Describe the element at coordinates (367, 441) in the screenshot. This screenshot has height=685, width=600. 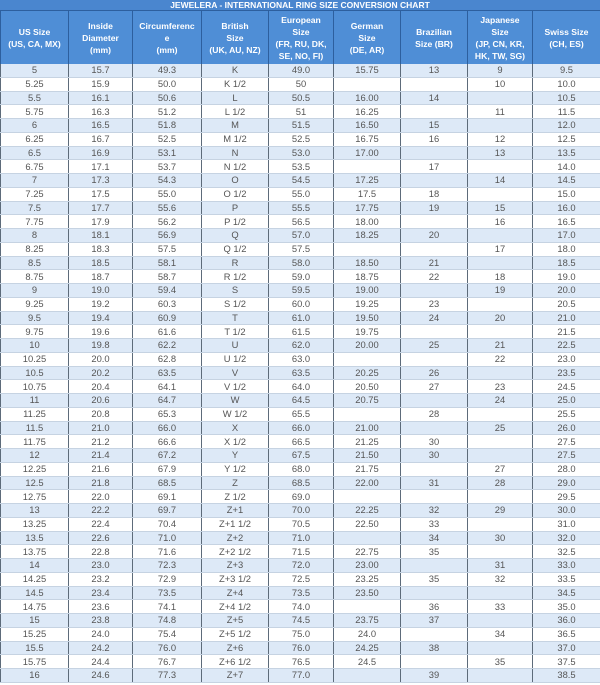
I see `cell-german-size: 21.25` at that location.